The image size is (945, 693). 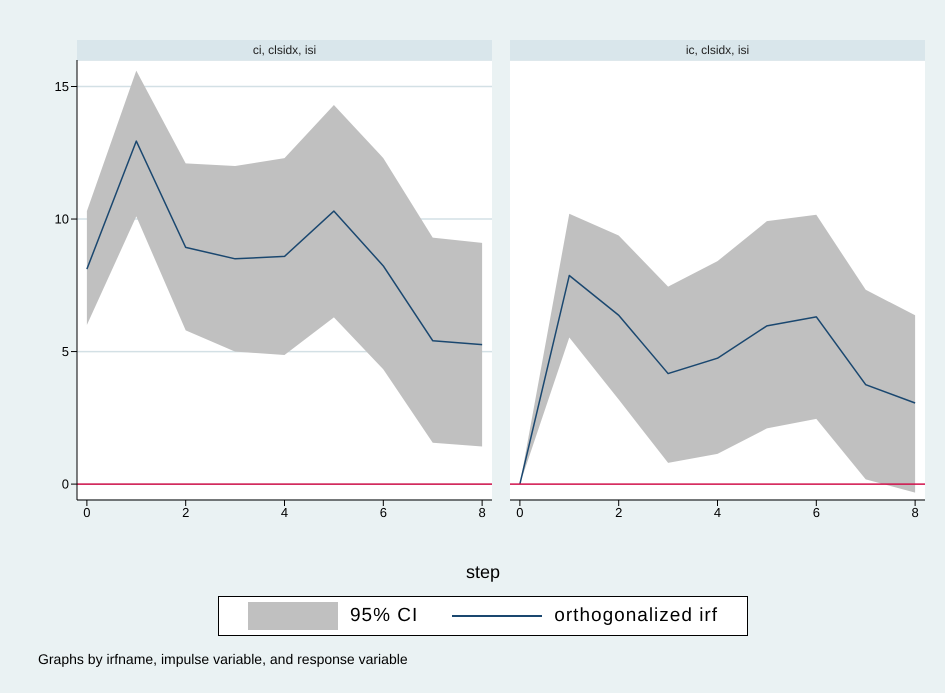 I want to click on legend-title: 95% CI, so click(x=385, y=616).